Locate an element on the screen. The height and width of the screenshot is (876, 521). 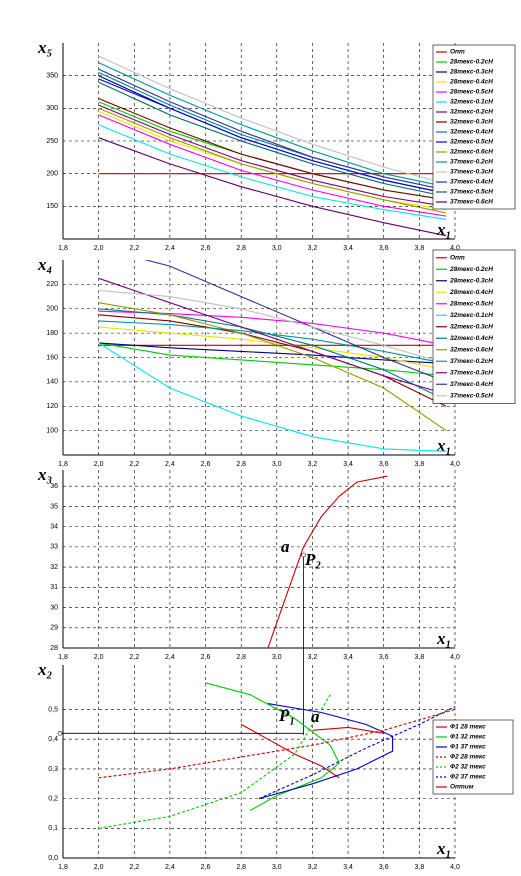
y-tick-label: 29 is located at coordinates (54, 628).